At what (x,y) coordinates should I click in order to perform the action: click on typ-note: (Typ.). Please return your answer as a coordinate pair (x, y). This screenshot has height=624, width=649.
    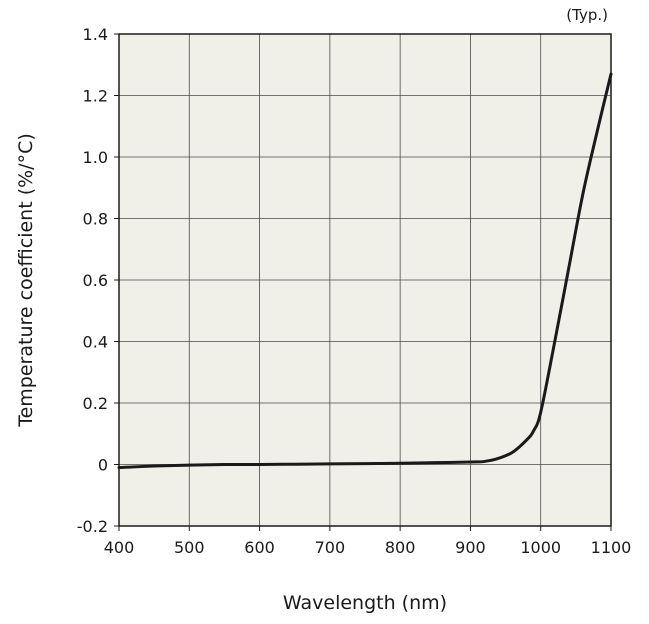
    Looking at the image, I should click on (587, 15).